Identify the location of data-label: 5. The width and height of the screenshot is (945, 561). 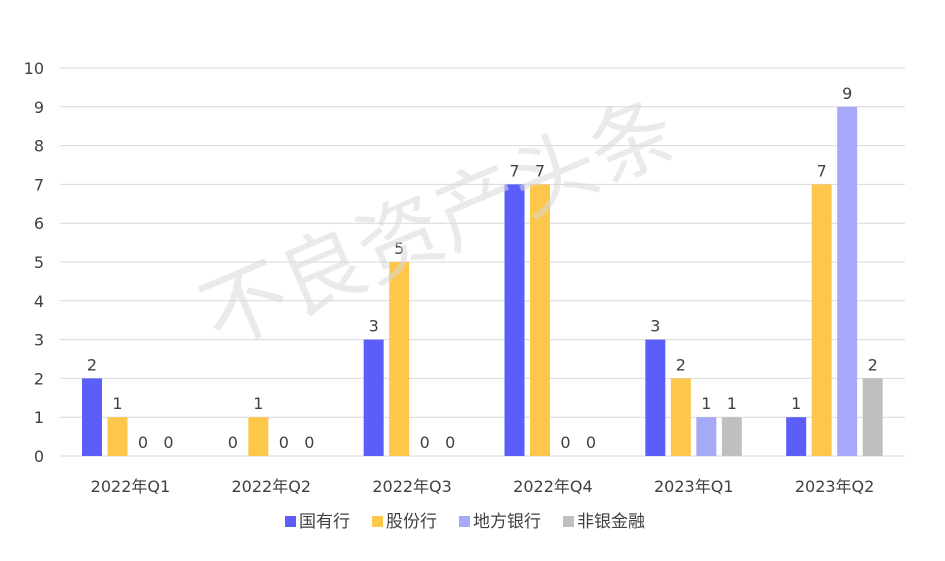
(399, 248).